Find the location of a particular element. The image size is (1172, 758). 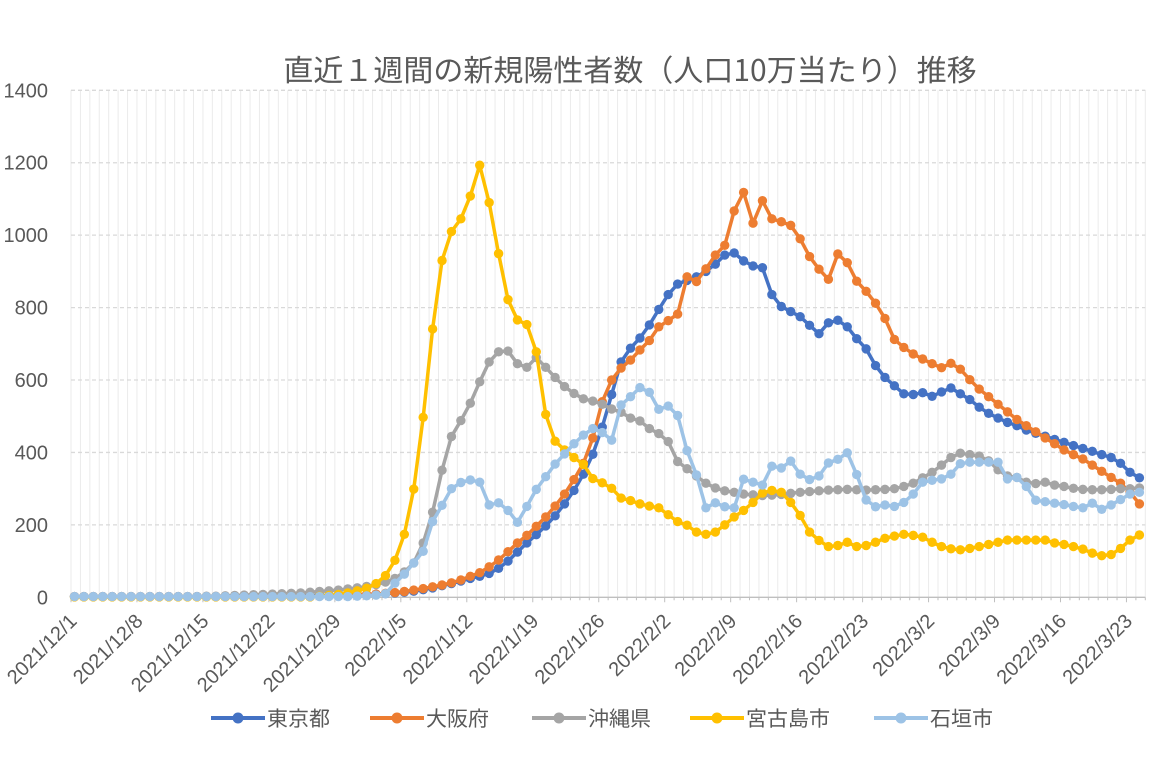

svg-text: 1400 is located at coordinates (26, 91).